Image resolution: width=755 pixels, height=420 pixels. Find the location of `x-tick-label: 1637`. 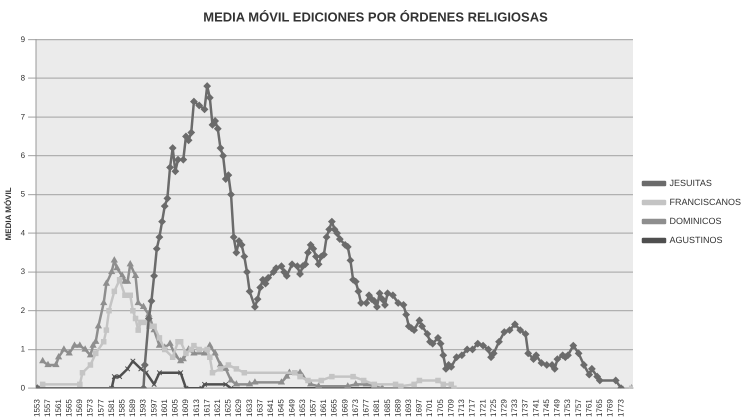

x-tick-label: 1637 is located at coordinates (259, 407).